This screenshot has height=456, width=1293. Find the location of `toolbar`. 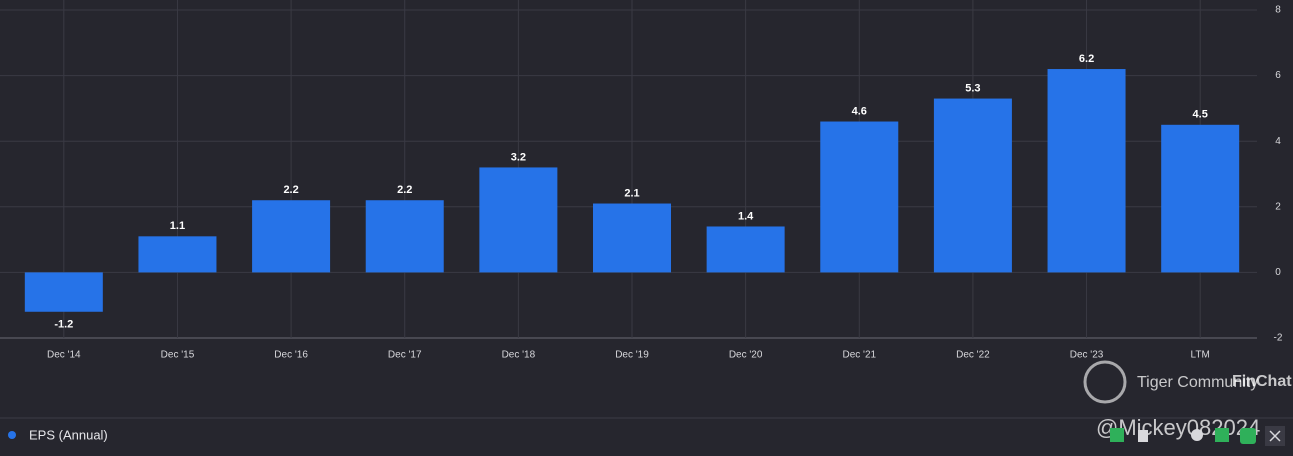

toolbar is located at coordinates (1197, 436).